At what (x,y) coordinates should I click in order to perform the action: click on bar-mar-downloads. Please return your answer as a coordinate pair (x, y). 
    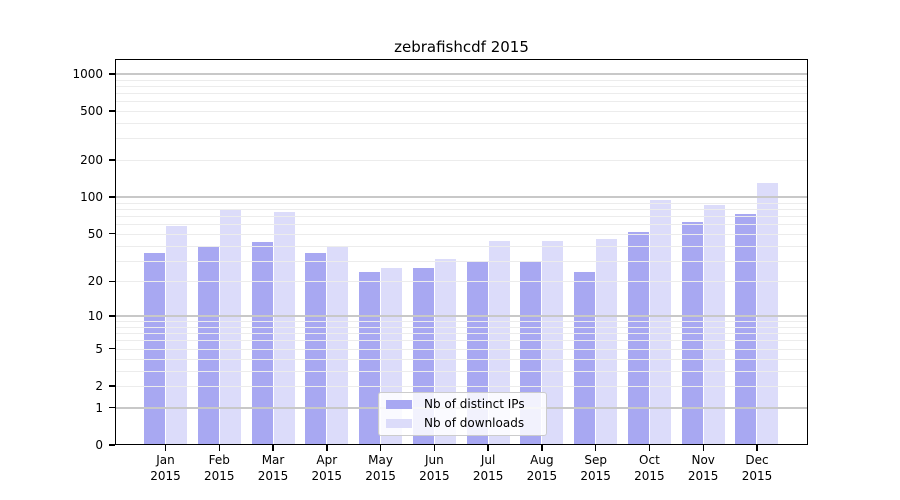
    Looking at the image, I should click on (284, 328).